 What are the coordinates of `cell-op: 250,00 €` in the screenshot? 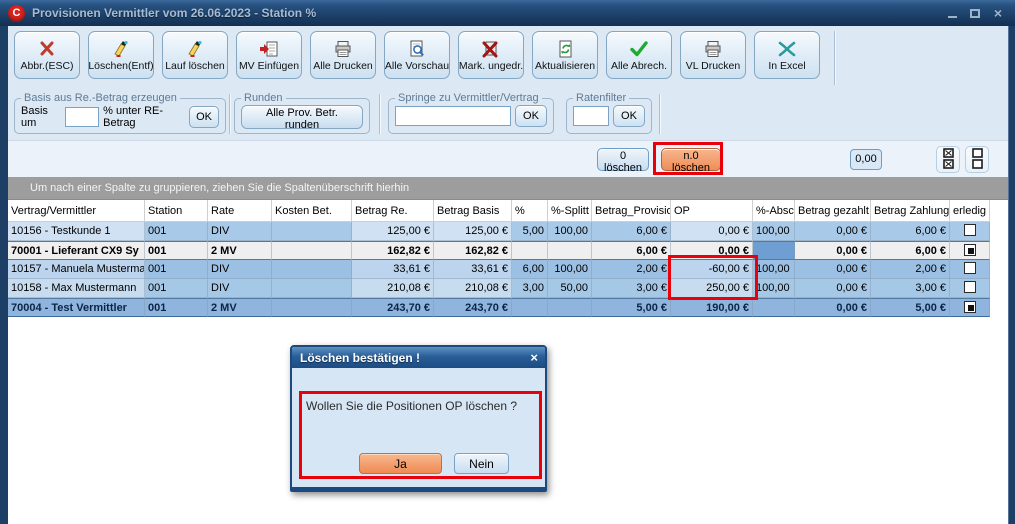 It's located at (712, 288).